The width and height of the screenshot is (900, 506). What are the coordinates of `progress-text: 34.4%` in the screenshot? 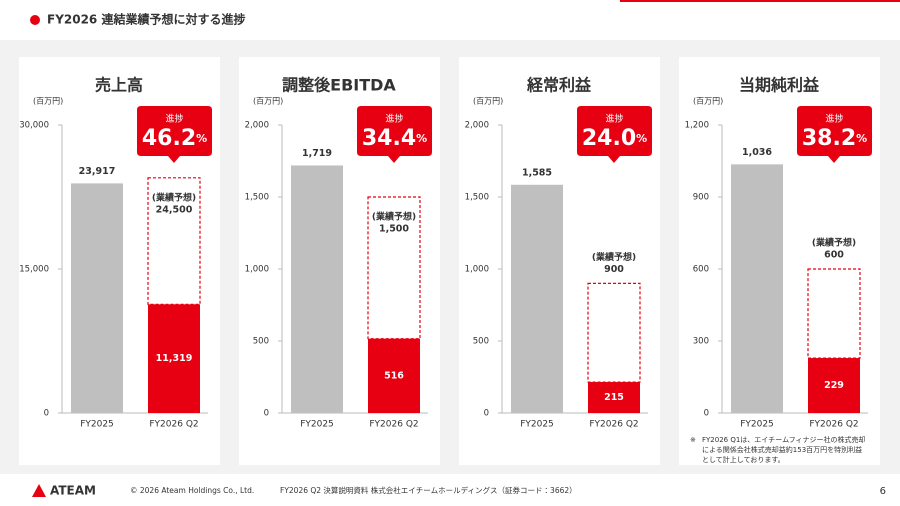 It's located at (394, 138).